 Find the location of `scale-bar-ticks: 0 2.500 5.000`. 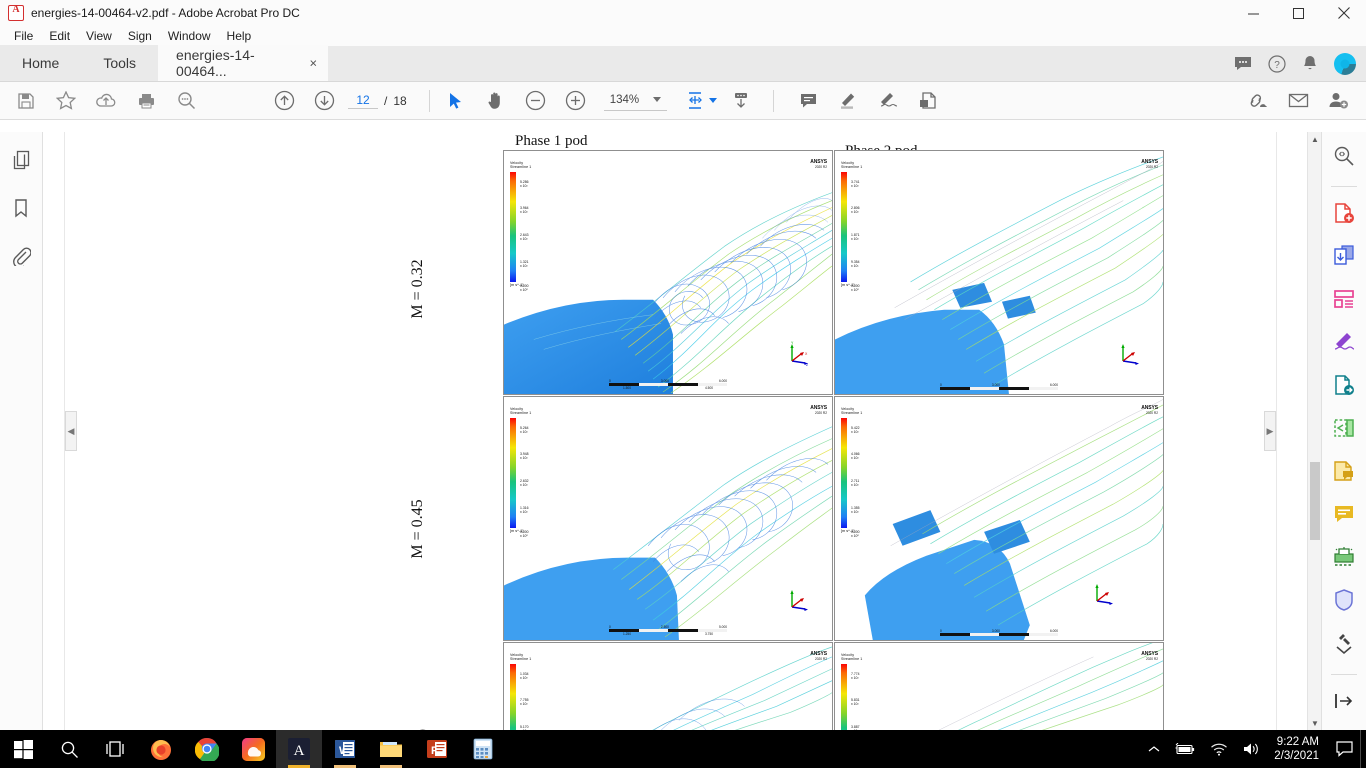

scale-bar-ticks: 0 2.500 5.000 is located at coordinates (668, 627).